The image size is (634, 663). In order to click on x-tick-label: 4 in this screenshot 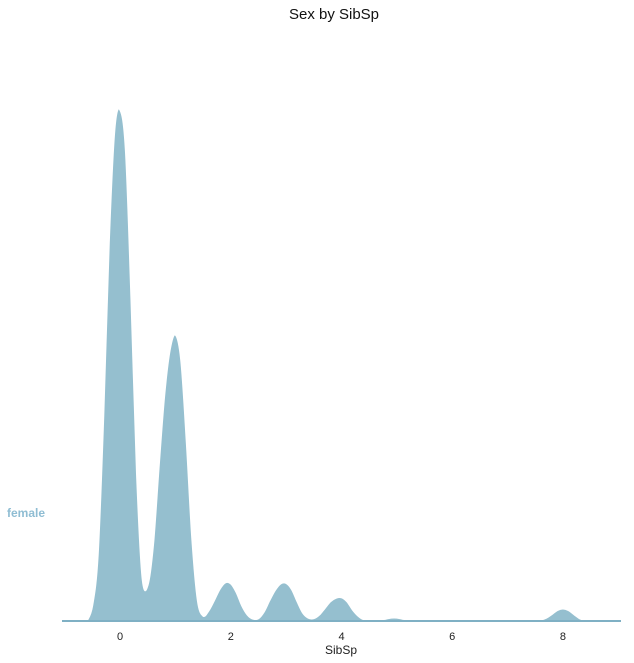, I will do `click(341, 637)`.